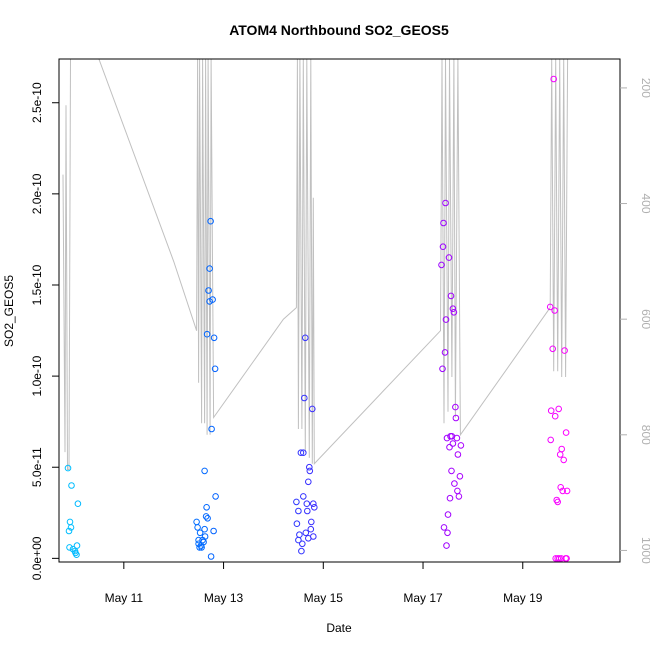  What do you see at coordinates (523, 598) in the screenshot?
I see `x-tick-label: May 19` at bounding box center [523, 598].